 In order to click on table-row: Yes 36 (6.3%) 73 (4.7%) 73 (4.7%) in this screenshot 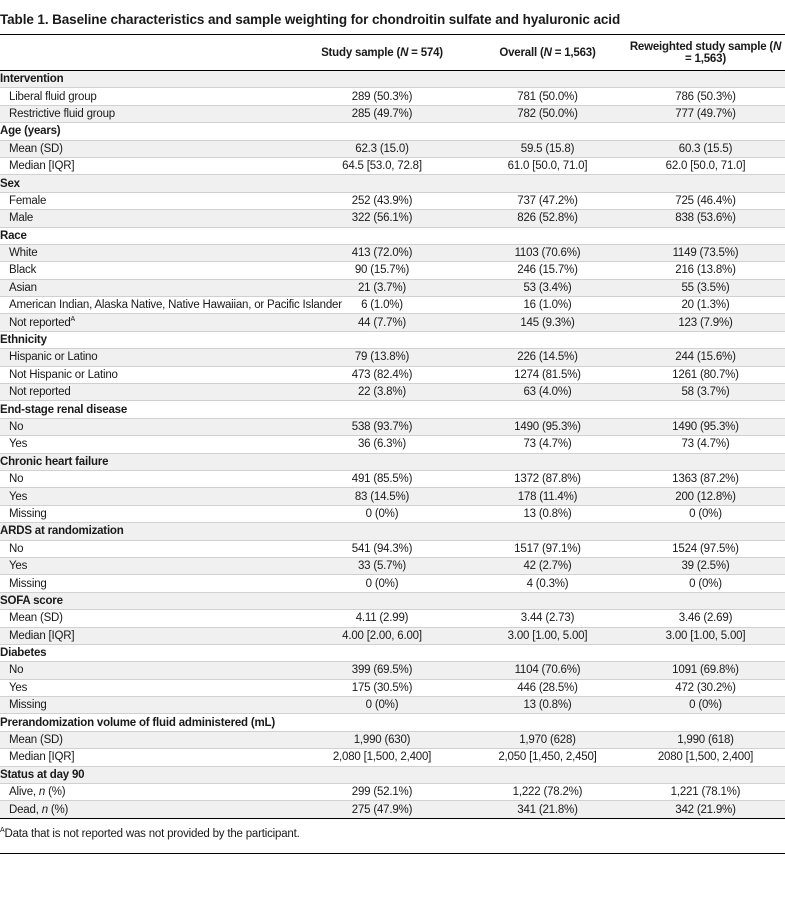, I will do `click(392, 445)`.